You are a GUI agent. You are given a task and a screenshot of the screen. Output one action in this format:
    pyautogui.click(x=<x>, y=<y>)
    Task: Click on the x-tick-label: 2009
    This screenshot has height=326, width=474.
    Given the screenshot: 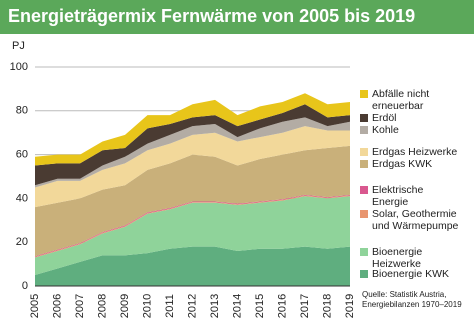 What is the action you would take?
    pyautogui.click(x=125, y=306)
    